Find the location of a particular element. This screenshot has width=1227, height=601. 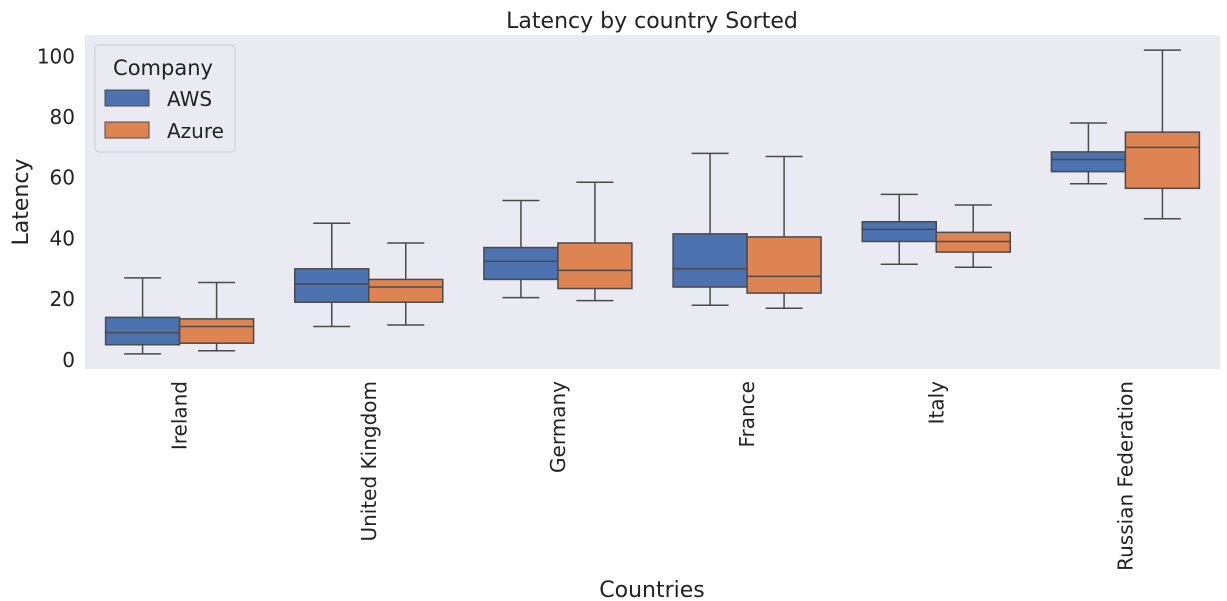

box-aws-ireland is located at coordinates (142, 316).